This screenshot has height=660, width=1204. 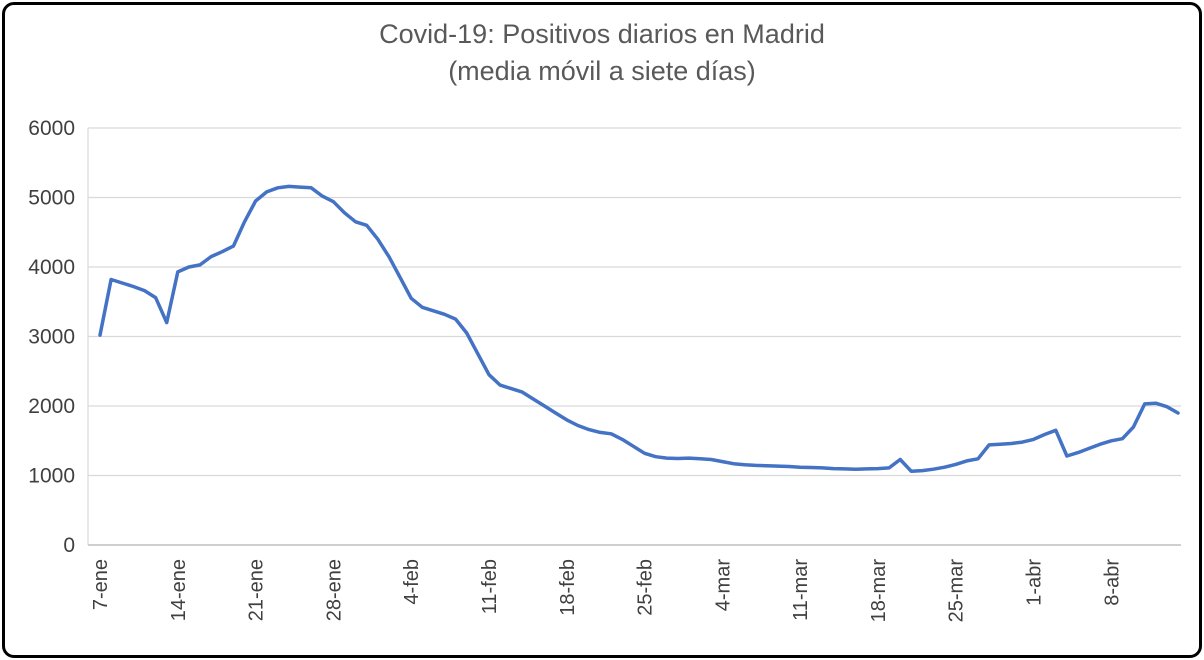 What do you see at coordinates (723, 585) in the screenshot?
I see `x-axis-label: 4-mar` at bounding box center [723, 585].